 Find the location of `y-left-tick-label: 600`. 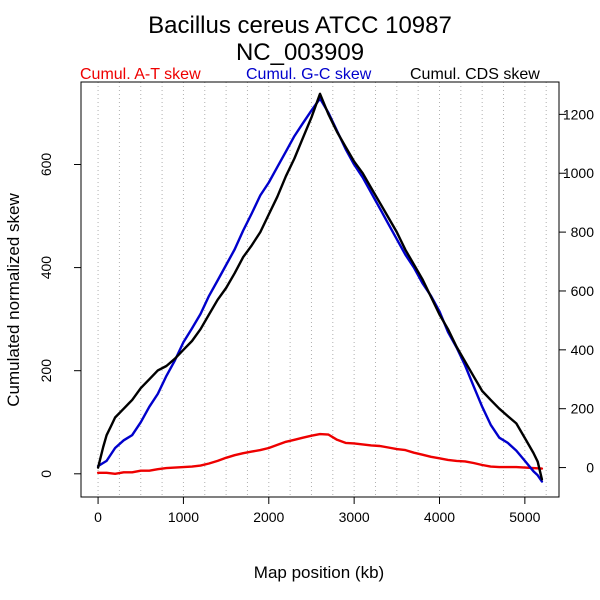

y-left-tick-label: 600 is located at coordinates (46, 165).